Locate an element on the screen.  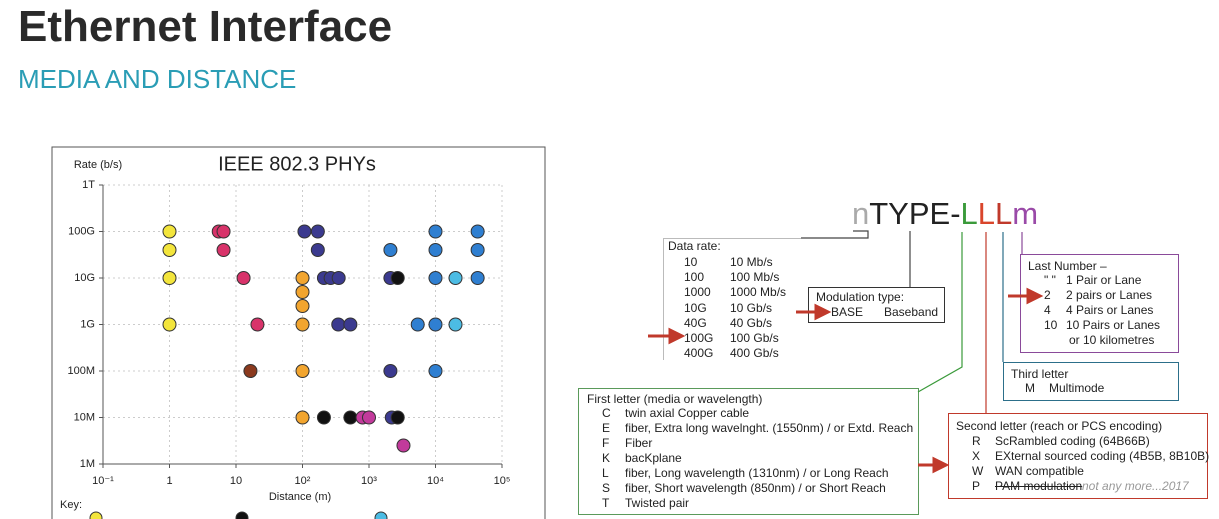
row-text: Twisted pair is located at coordinates (657, 503).